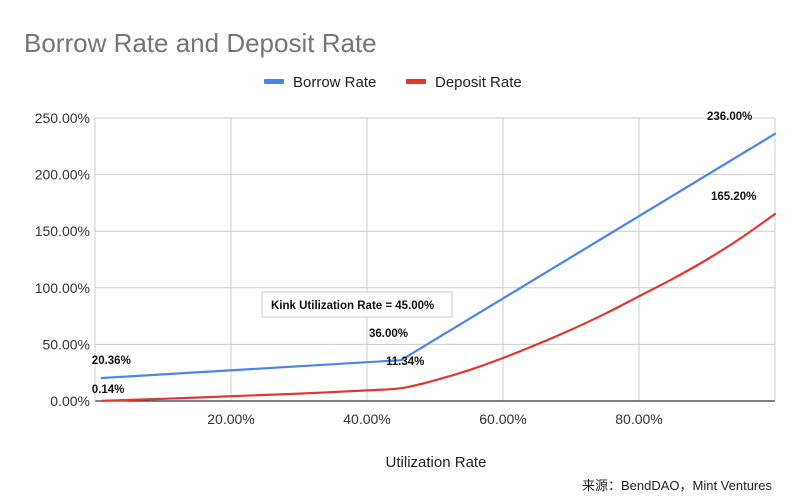  Describe the element at coordinates (733, 197) in the screenshot. I see `data-label: 165.20%` at that location.